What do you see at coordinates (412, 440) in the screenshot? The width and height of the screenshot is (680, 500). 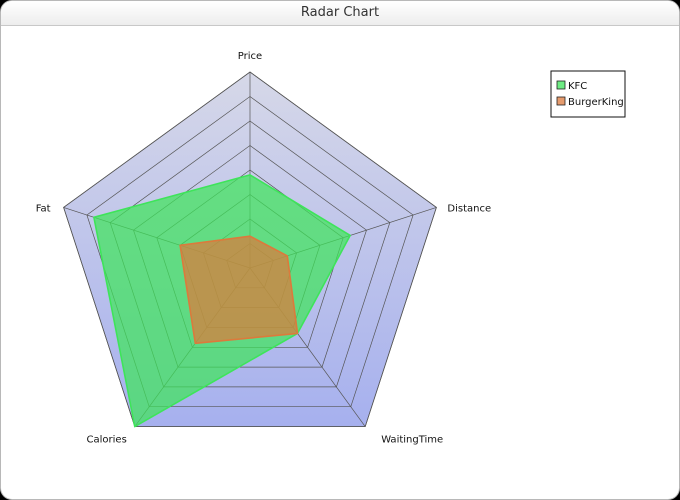 I see `axis-label-waitingtime: WaitingTime` at bounding box center [412, 440].